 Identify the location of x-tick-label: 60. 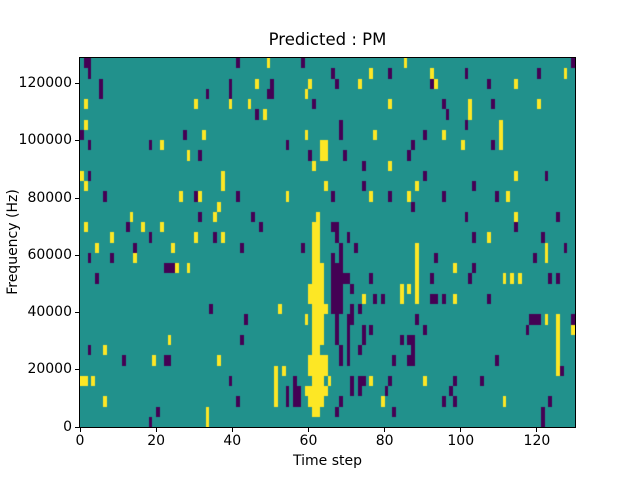
(308, 441).